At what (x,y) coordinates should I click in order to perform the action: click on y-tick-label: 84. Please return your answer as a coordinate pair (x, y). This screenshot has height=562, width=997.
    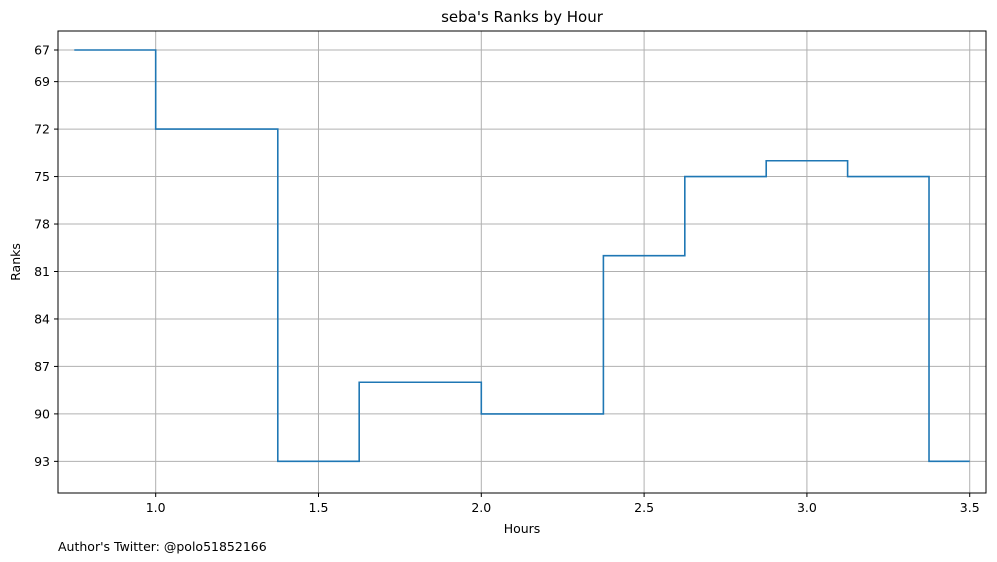
    Looking at the image, I should click on (42, 318).